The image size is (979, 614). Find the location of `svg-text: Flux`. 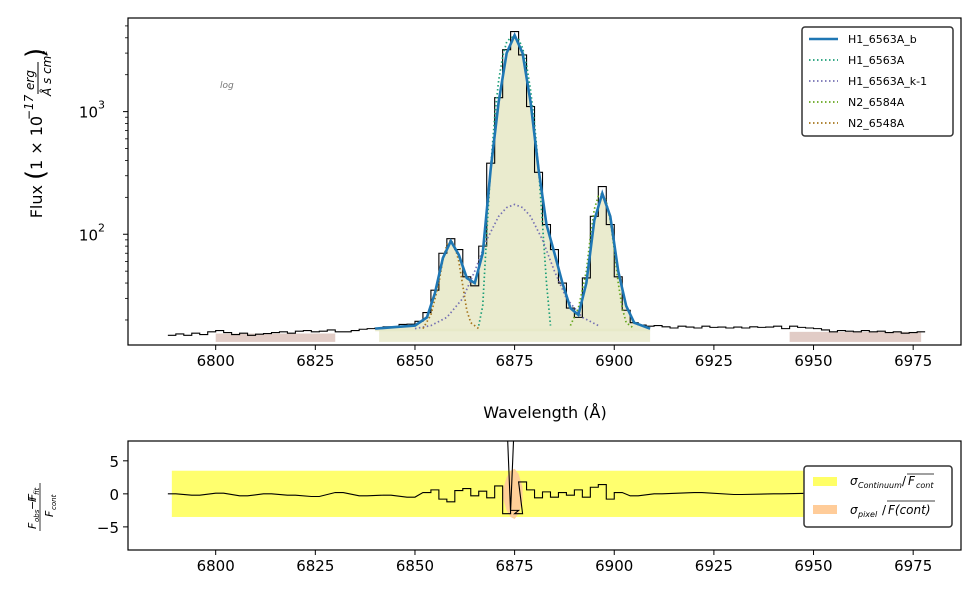

svg-text: Flux is located at coordinates (36, 201).